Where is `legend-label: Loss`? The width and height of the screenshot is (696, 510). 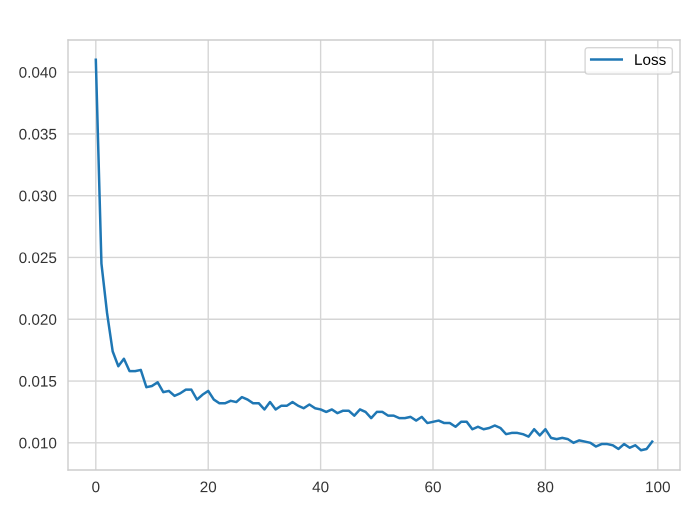
legend-label: Loss is located at coordinates (650, 59).